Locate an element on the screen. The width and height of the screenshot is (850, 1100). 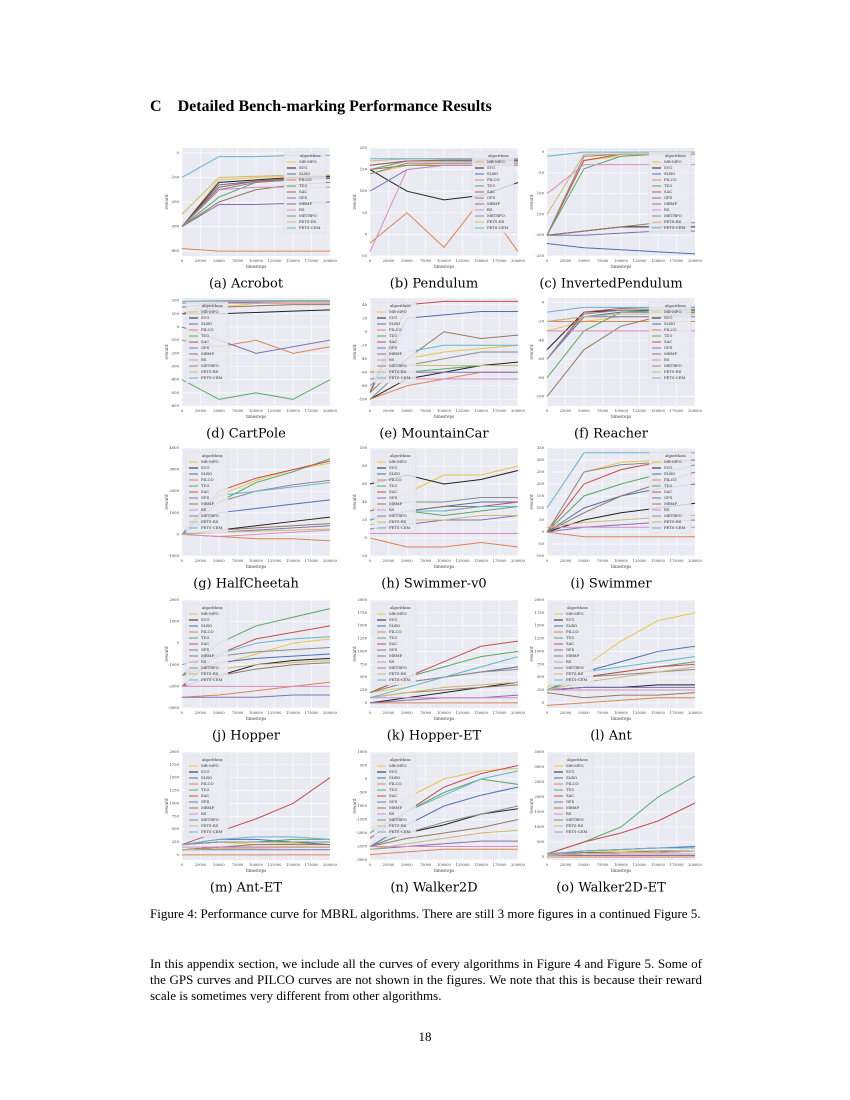
y-tick-label: 3000 is located at coordinates (539, 766).